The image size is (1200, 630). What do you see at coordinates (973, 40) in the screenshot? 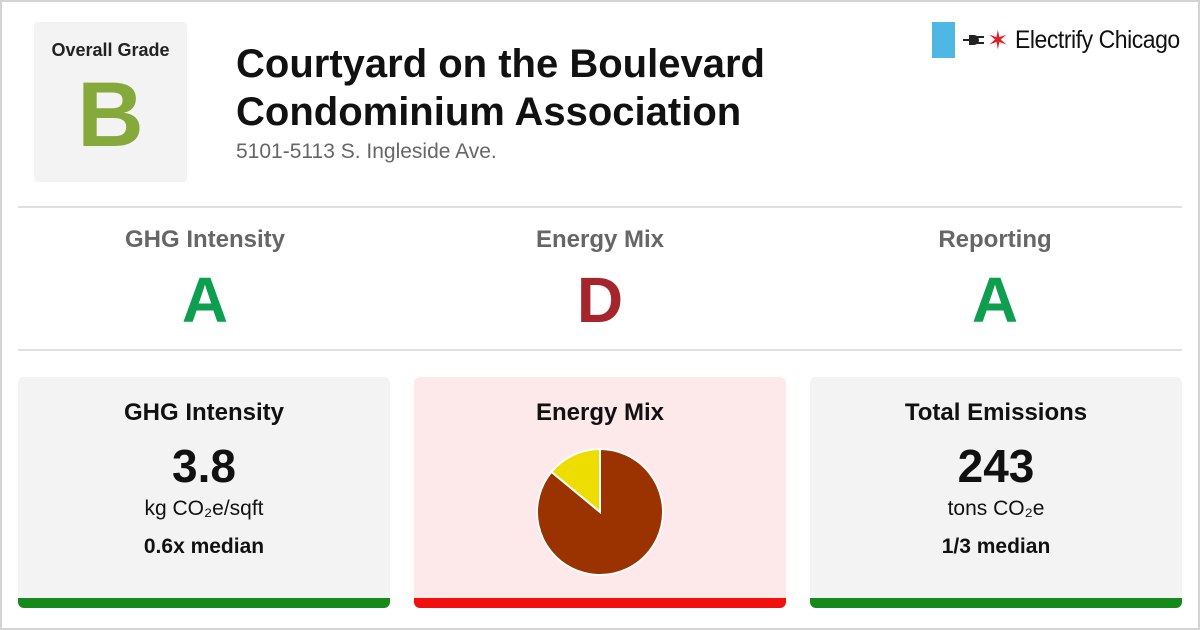
I see `plug-icon` at bounding box center [973, 40].